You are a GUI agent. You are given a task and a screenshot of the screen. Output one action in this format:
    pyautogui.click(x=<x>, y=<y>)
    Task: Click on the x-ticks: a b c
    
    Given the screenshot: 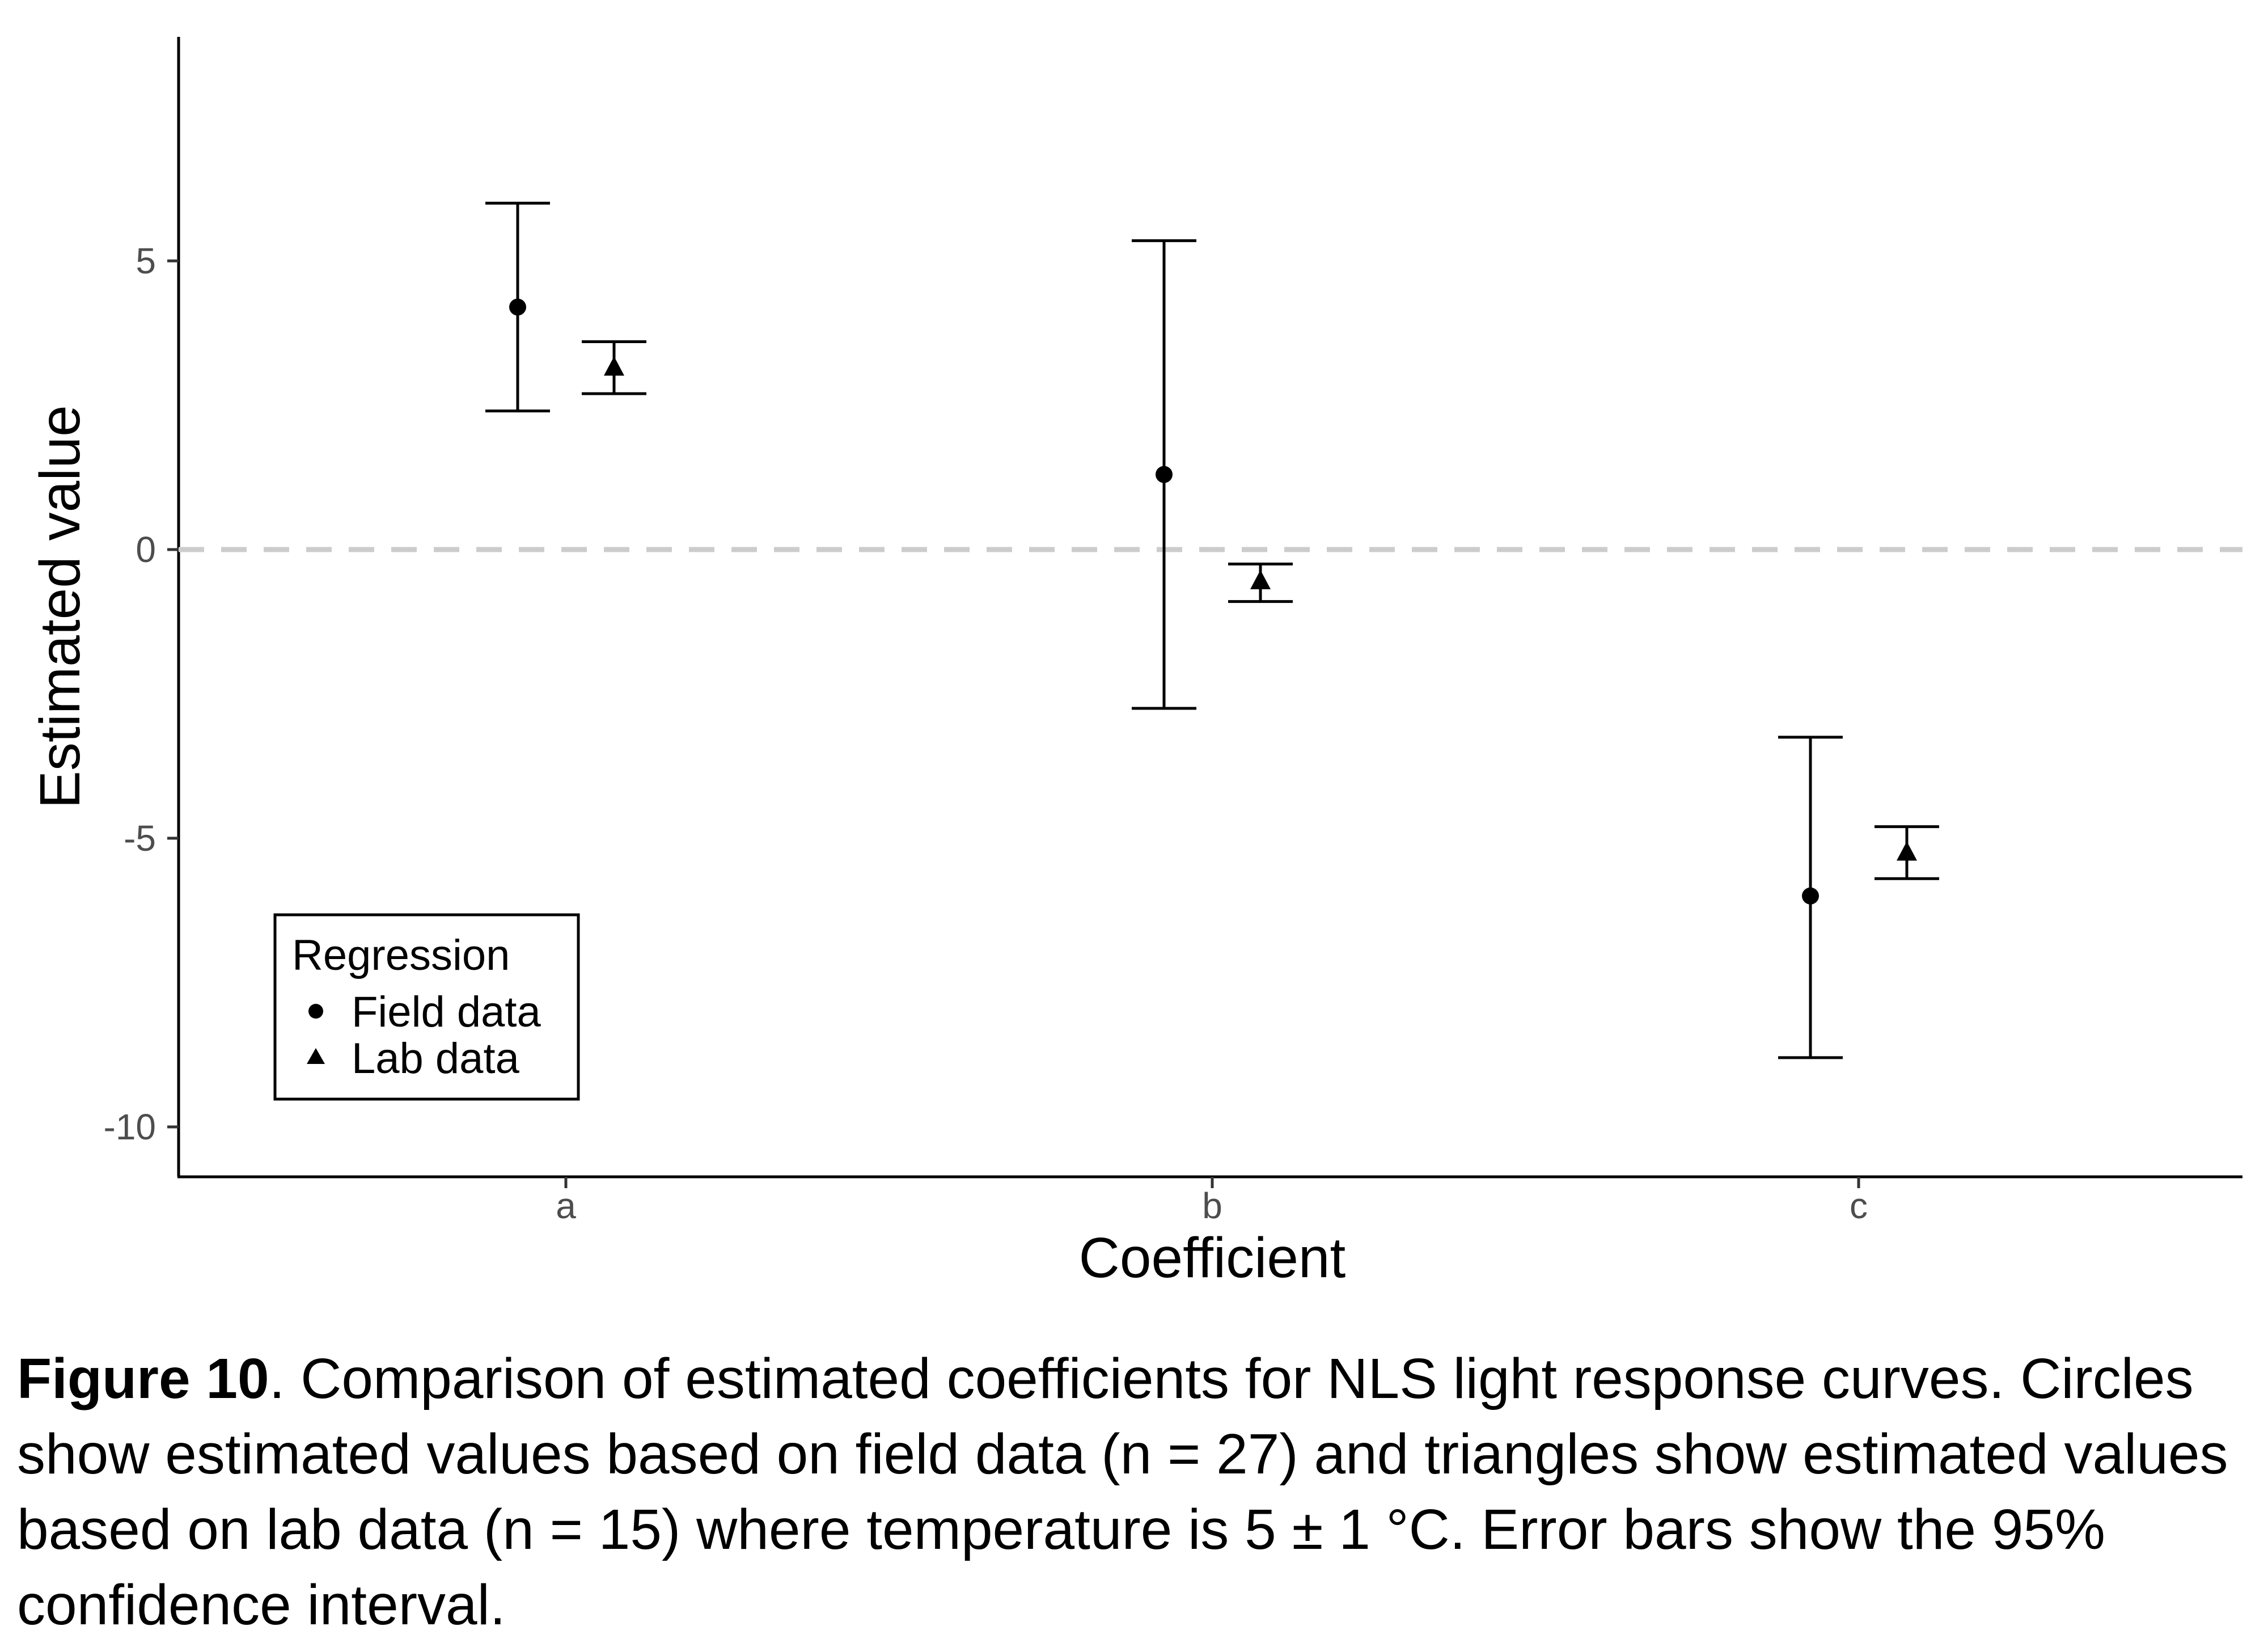 What is the action you would take?
    pyautogui.click(x=1212, y=1202)
    